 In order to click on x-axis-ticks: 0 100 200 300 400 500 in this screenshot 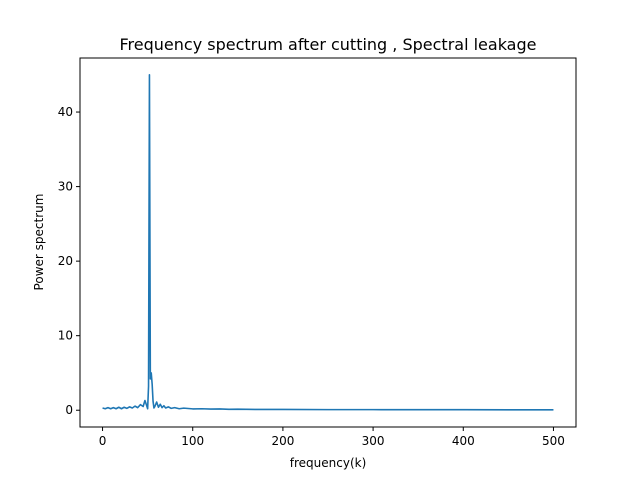, I will do `click(332, 437)`.